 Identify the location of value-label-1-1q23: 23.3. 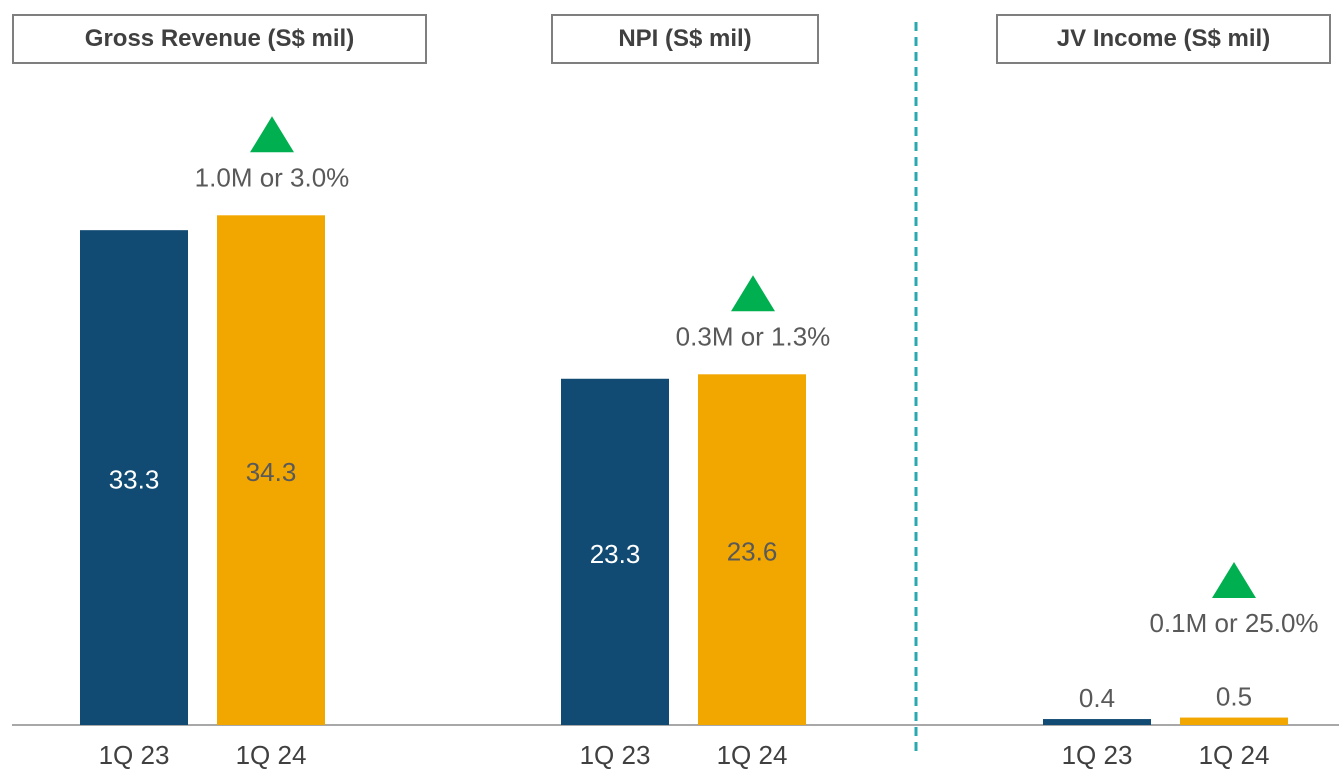
(615, 554).